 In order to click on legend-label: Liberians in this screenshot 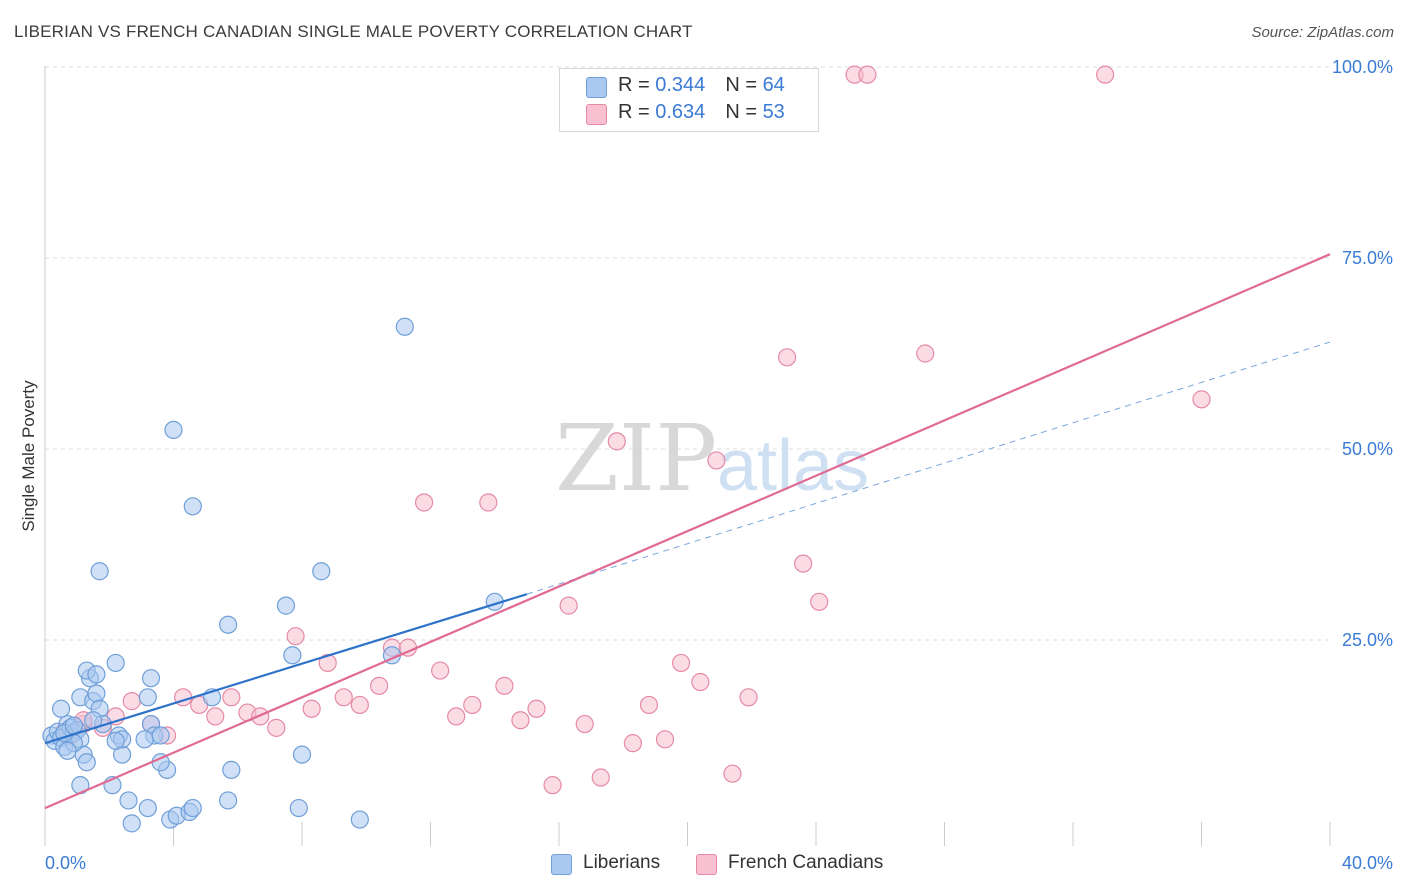, I will do `click(622, 862)`.